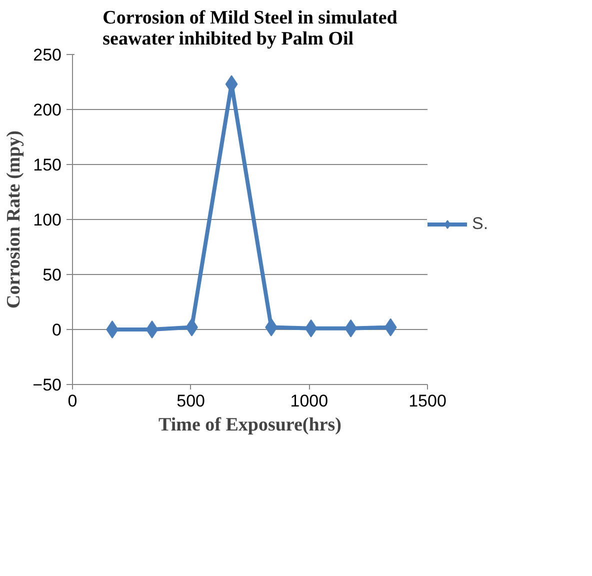 The width and height of the screenshot is (592, 576). What do you see at coordinates (47, 55) in the screenshot?
I see `y-tick-label: 250` at bounding box center [47, 55].